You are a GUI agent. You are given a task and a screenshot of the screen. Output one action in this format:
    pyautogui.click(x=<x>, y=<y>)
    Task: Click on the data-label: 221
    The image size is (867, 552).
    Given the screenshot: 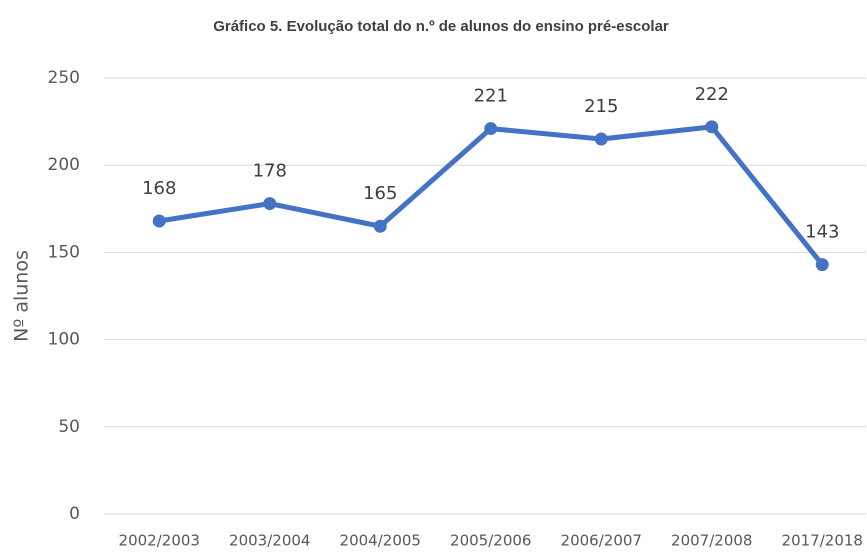 What is the action you would take?
    pyautogui.click(x=491, y=96)
    